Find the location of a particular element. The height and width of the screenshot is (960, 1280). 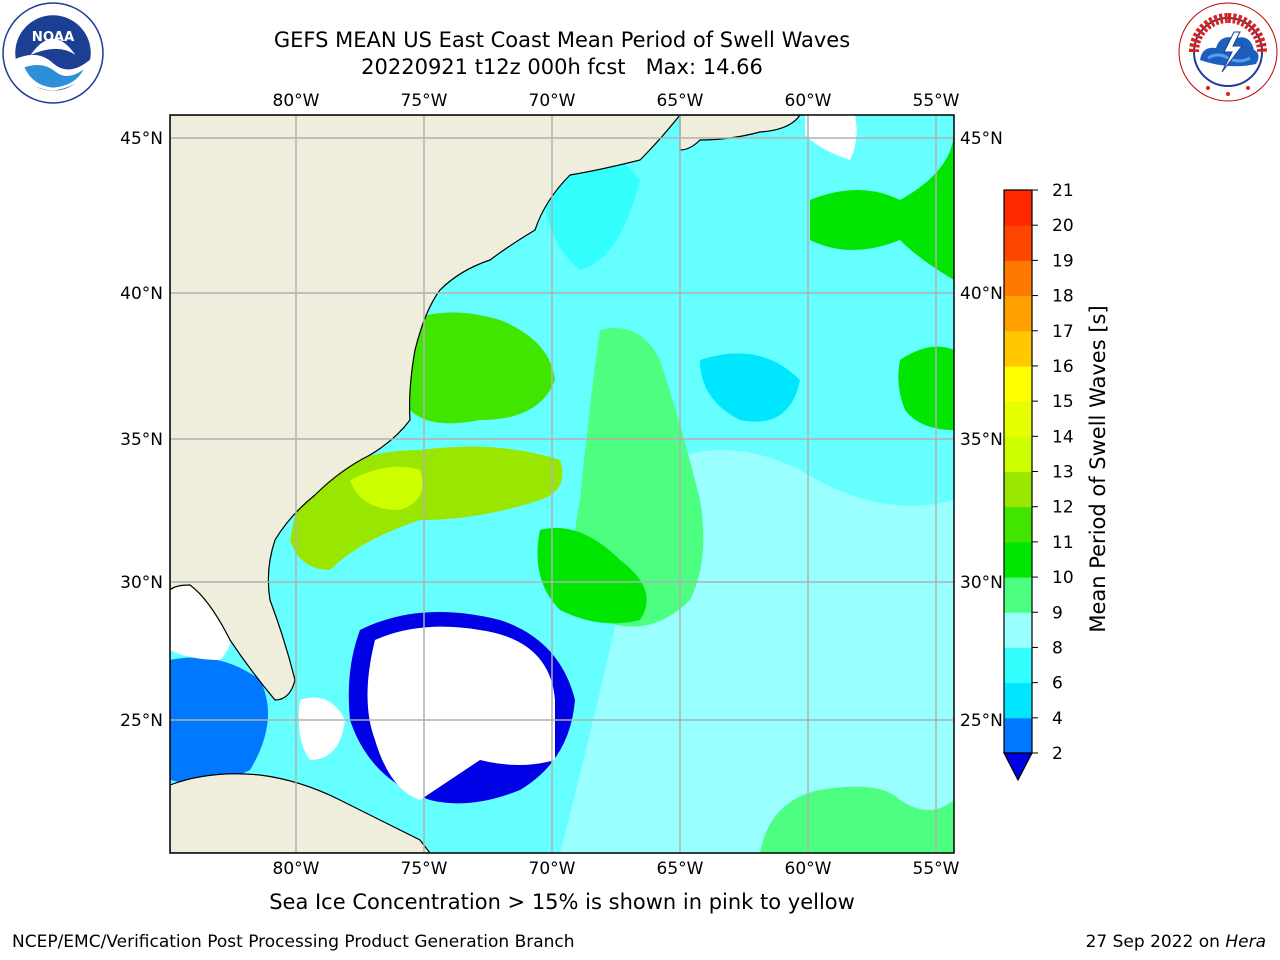

lat-labels-right: 45°N 40°N 35°N 30°N 25°N is located at coordinates (981, 430).